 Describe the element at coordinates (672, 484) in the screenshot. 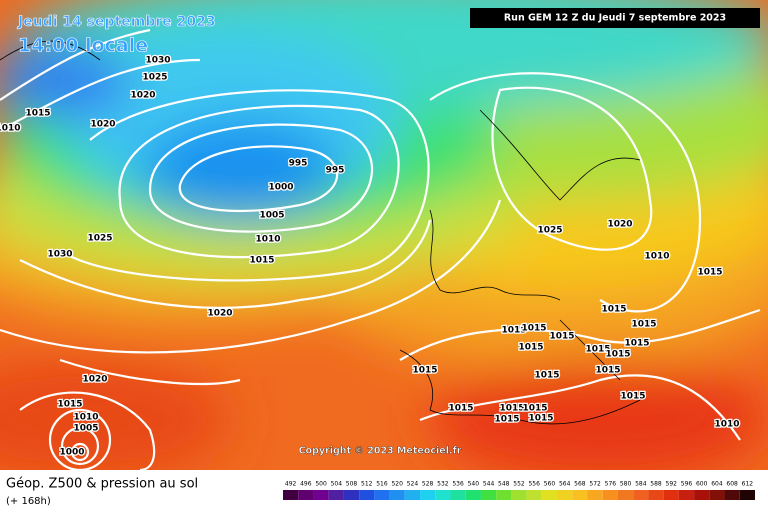

I see `scale-label: 592` at that location.